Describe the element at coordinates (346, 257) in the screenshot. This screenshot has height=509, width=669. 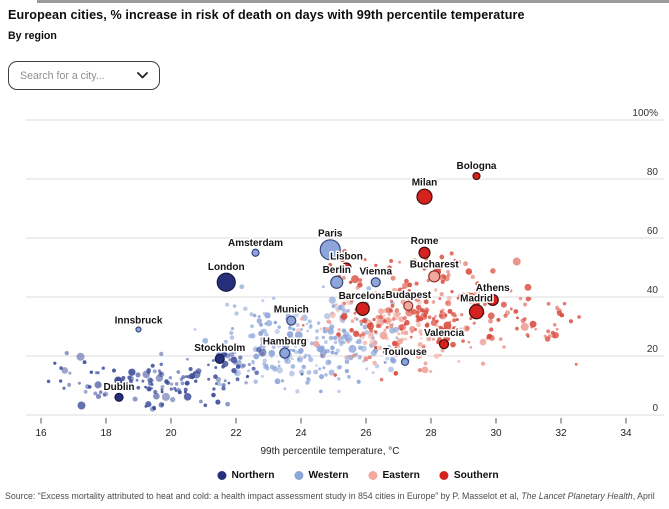
I see `city-label-lisbon: Lisbon` at that location.